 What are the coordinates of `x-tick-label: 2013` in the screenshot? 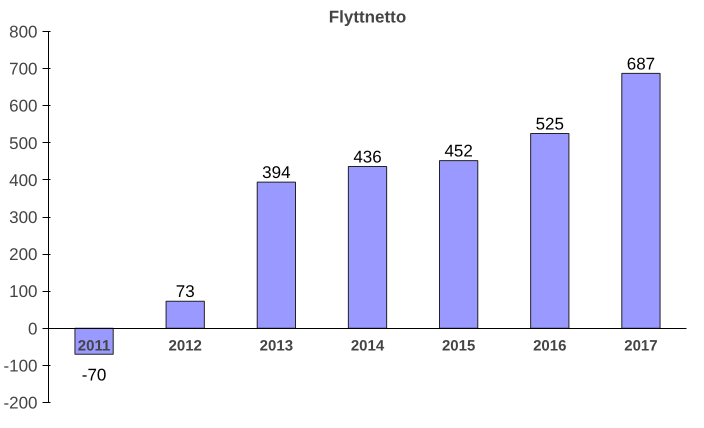 It's located at (277, 345).